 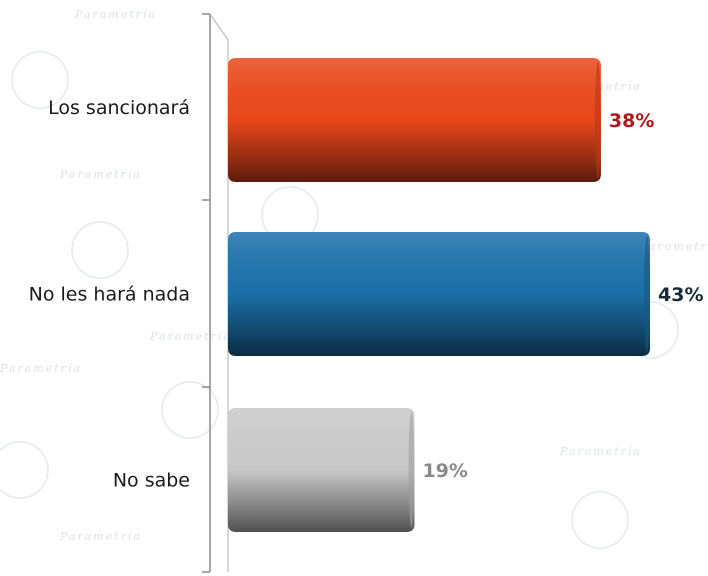 I want to click on value-label: 43%, so click(x=680, y=295).